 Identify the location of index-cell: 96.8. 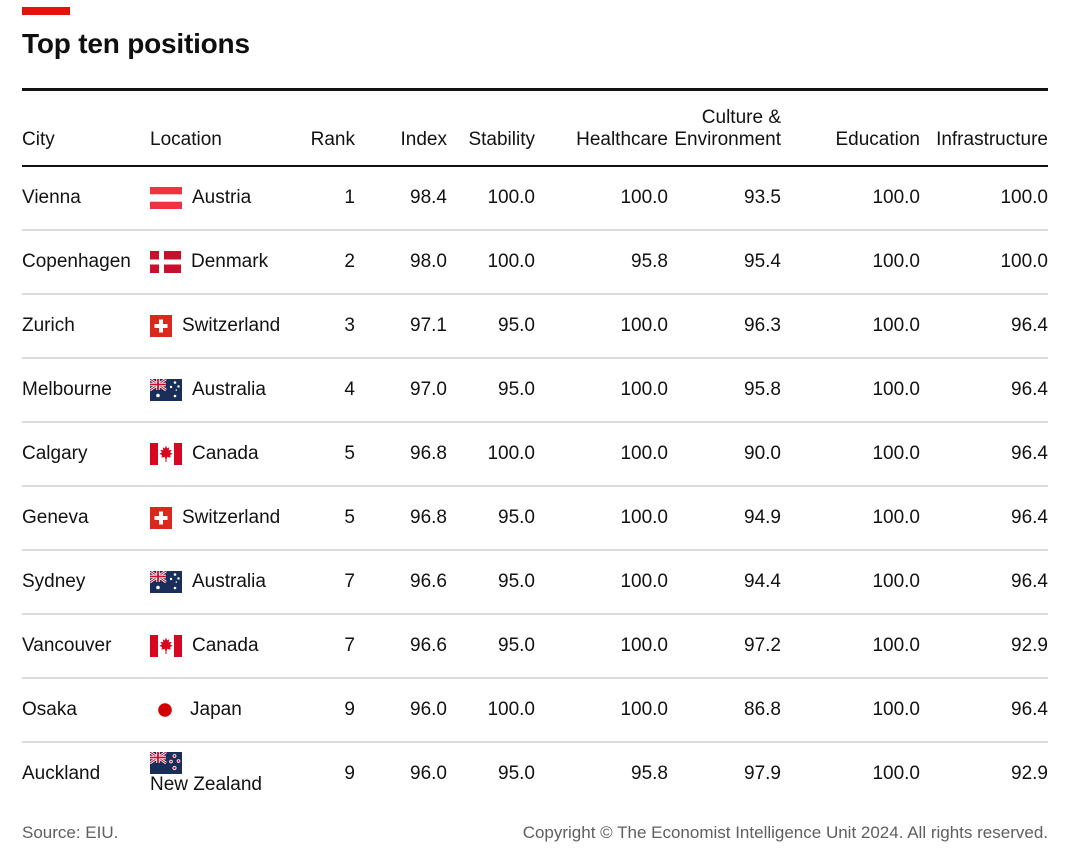
(401, 517).